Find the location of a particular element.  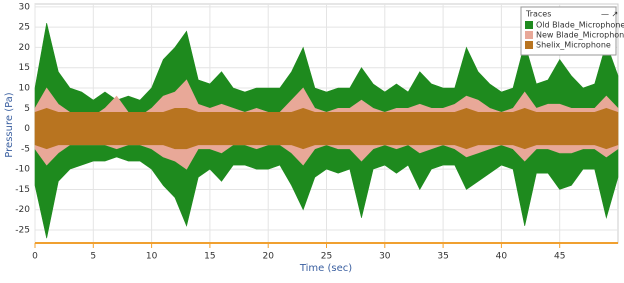

trace-band is located at coordinates (326, 128).